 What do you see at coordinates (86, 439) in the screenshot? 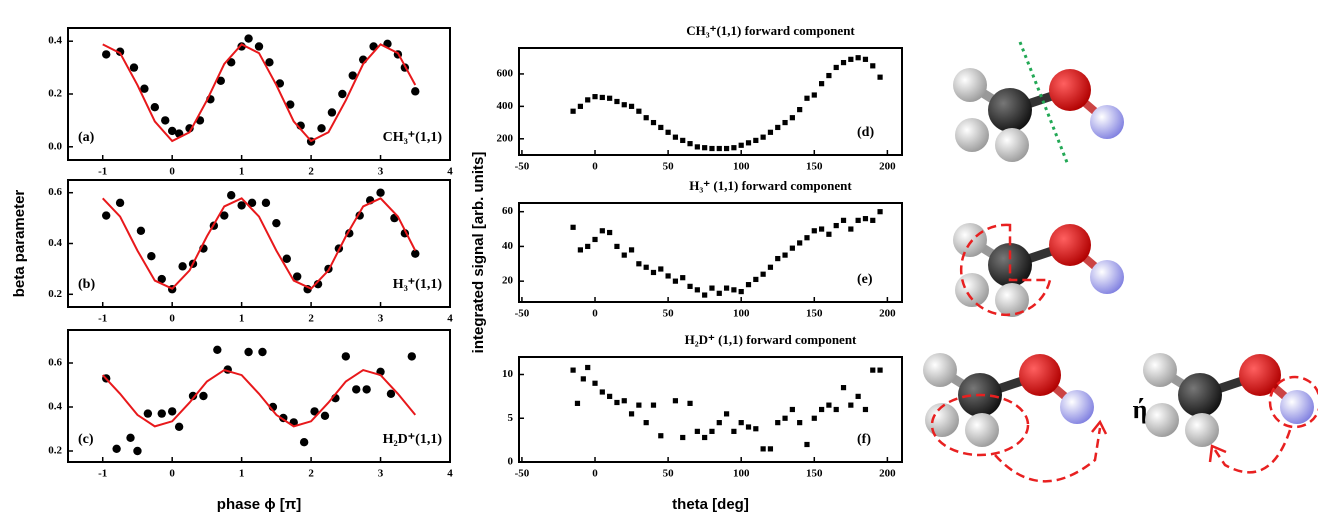
I see `panel-label: (c)` at bounding box center [86, 439].